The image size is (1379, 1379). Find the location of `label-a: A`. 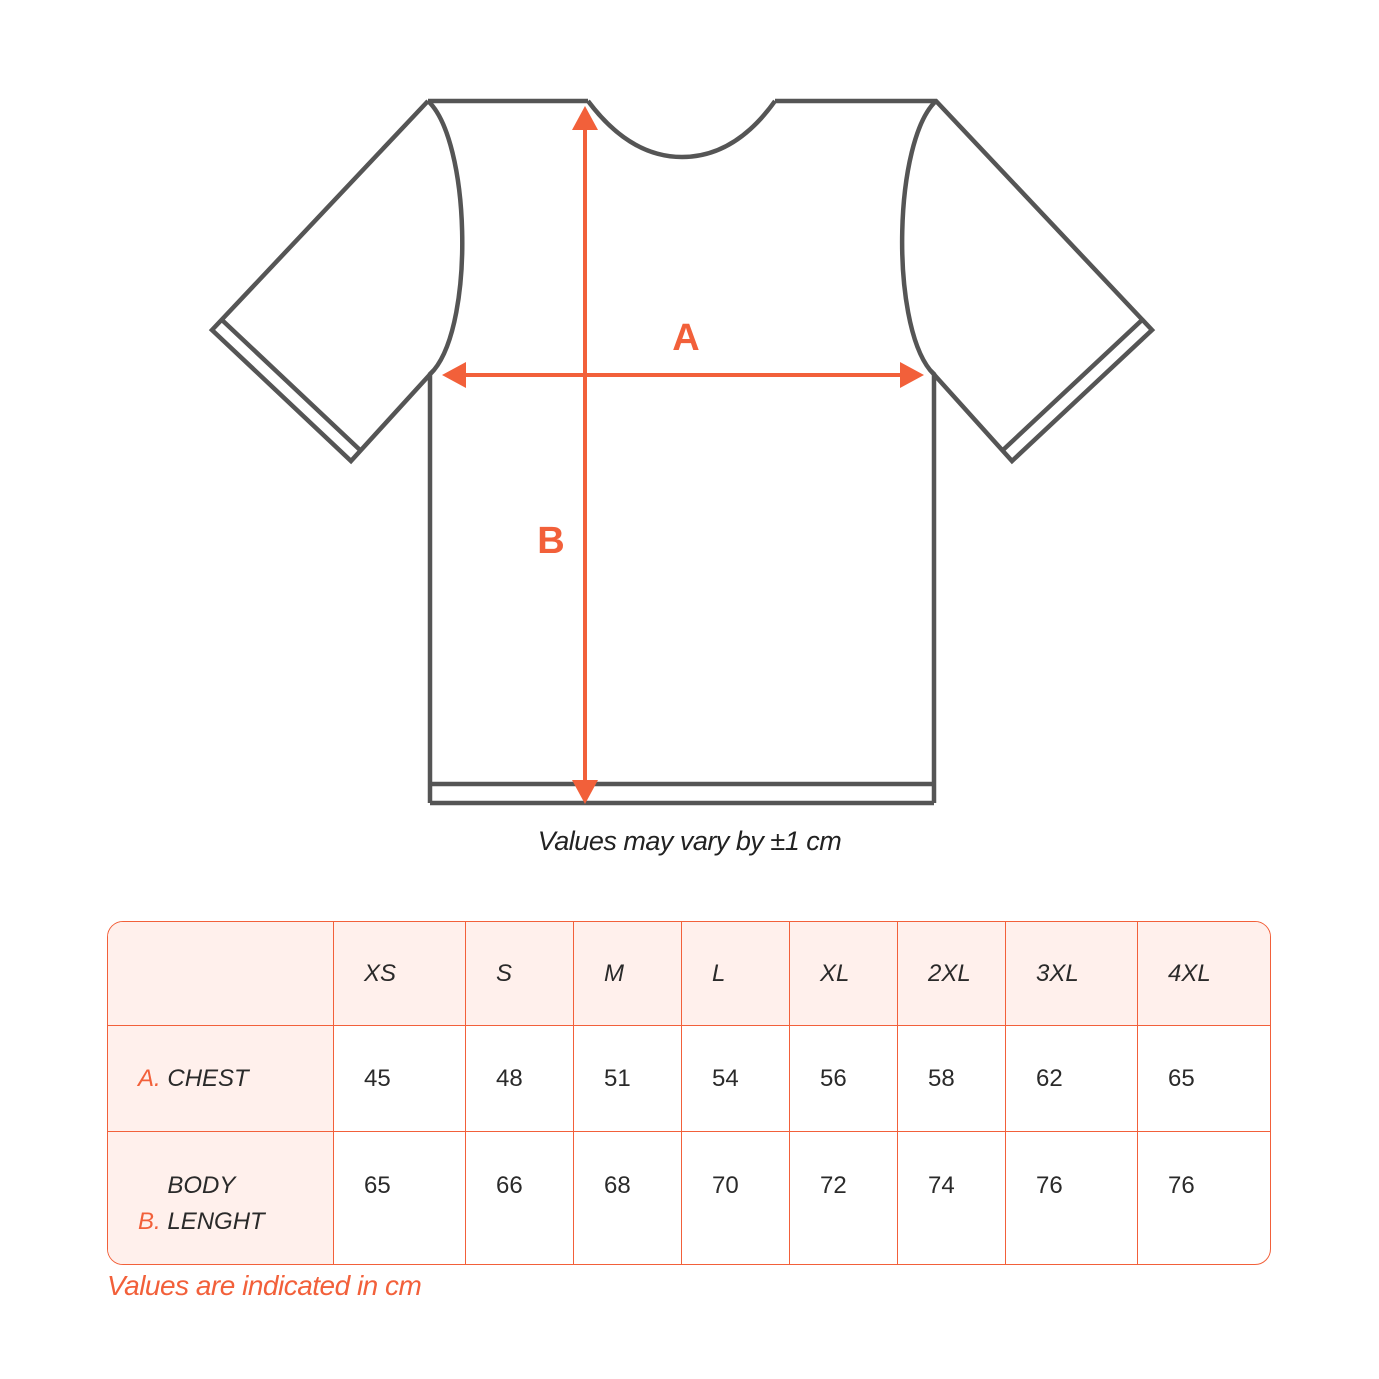

label-a: A is located at coordinates (685, 338).